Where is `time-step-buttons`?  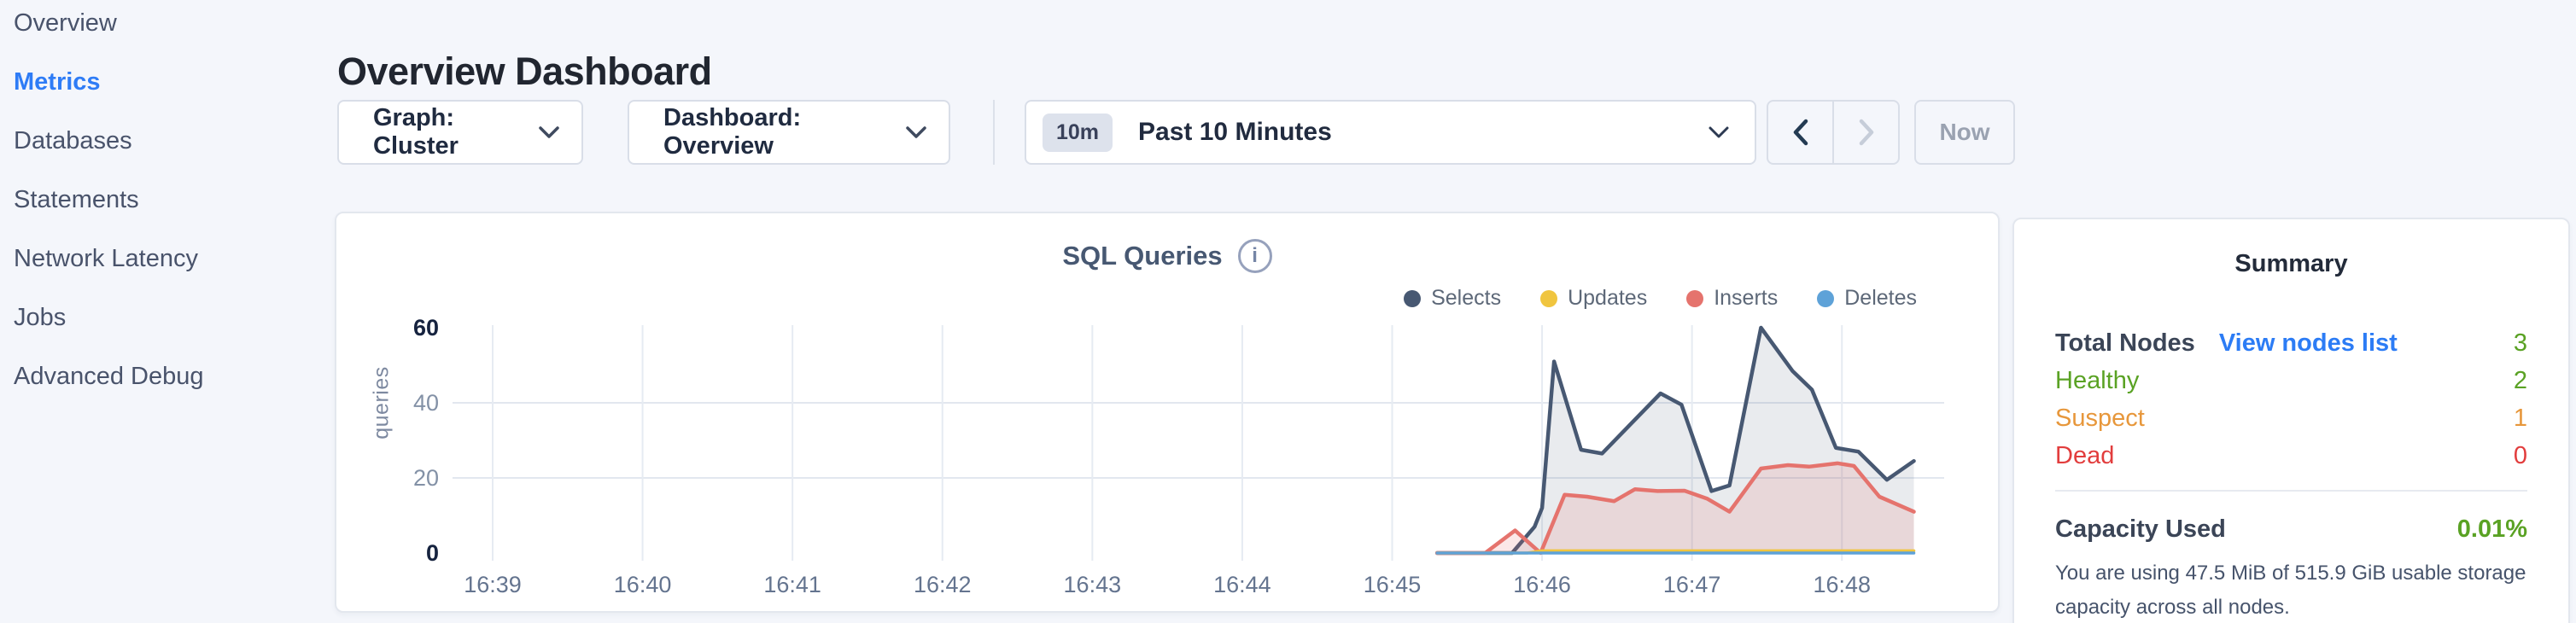
time-step-buttons is located at coordinates (1833, 132).